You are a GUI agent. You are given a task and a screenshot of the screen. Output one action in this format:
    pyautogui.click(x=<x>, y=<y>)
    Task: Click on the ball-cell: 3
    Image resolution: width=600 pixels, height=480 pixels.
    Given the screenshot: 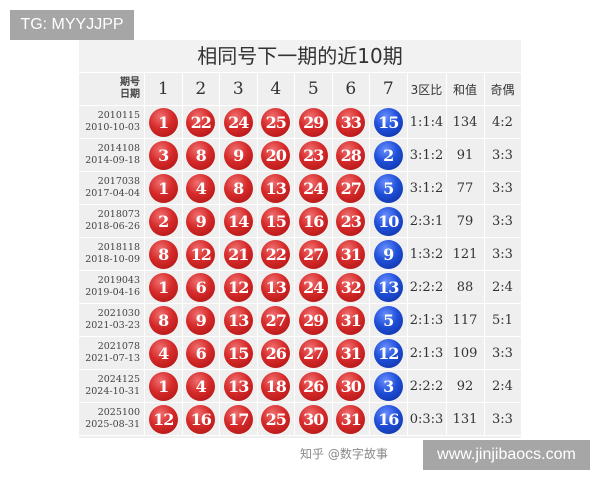 What is the action you would take?
    pyautogui.click(x=164, y=155)
    